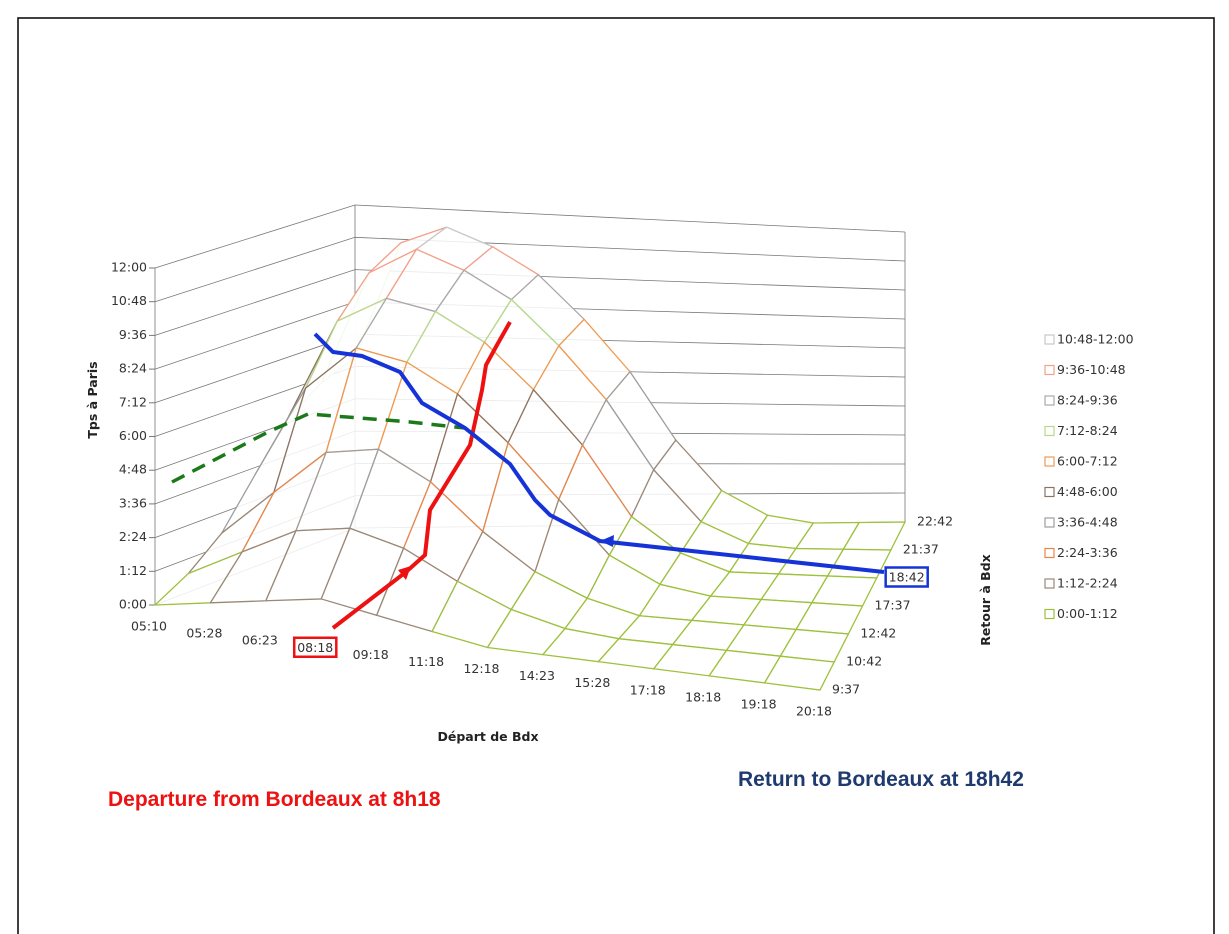 This screenshot has height=934, width=1229. Describe the element at coordinates (426, 661) in the screenshot. I see `x-tick-label: 11:18` at that location.